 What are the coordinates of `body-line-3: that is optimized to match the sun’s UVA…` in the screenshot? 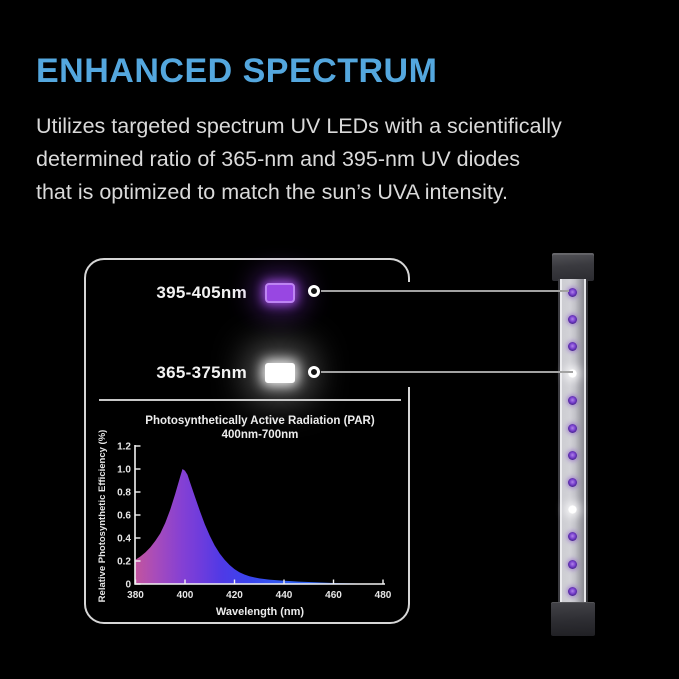 It's located at (272, 192).